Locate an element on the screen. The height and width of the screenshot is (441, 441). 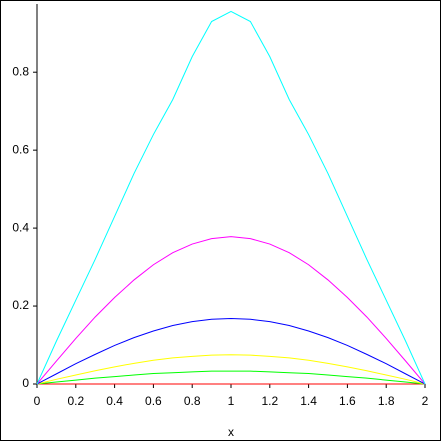
y-tick-label: 0.6 is located at coordinates (20, 149).